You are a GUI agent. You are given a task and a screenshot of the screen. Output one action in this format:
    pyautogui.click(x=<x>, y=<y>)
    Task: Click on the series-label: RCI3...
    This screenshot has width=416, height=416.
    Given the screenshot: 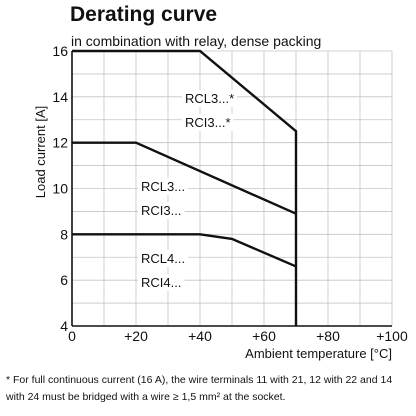 What is the action you would take?
    pyautogui.click(x=161, y=210)
    